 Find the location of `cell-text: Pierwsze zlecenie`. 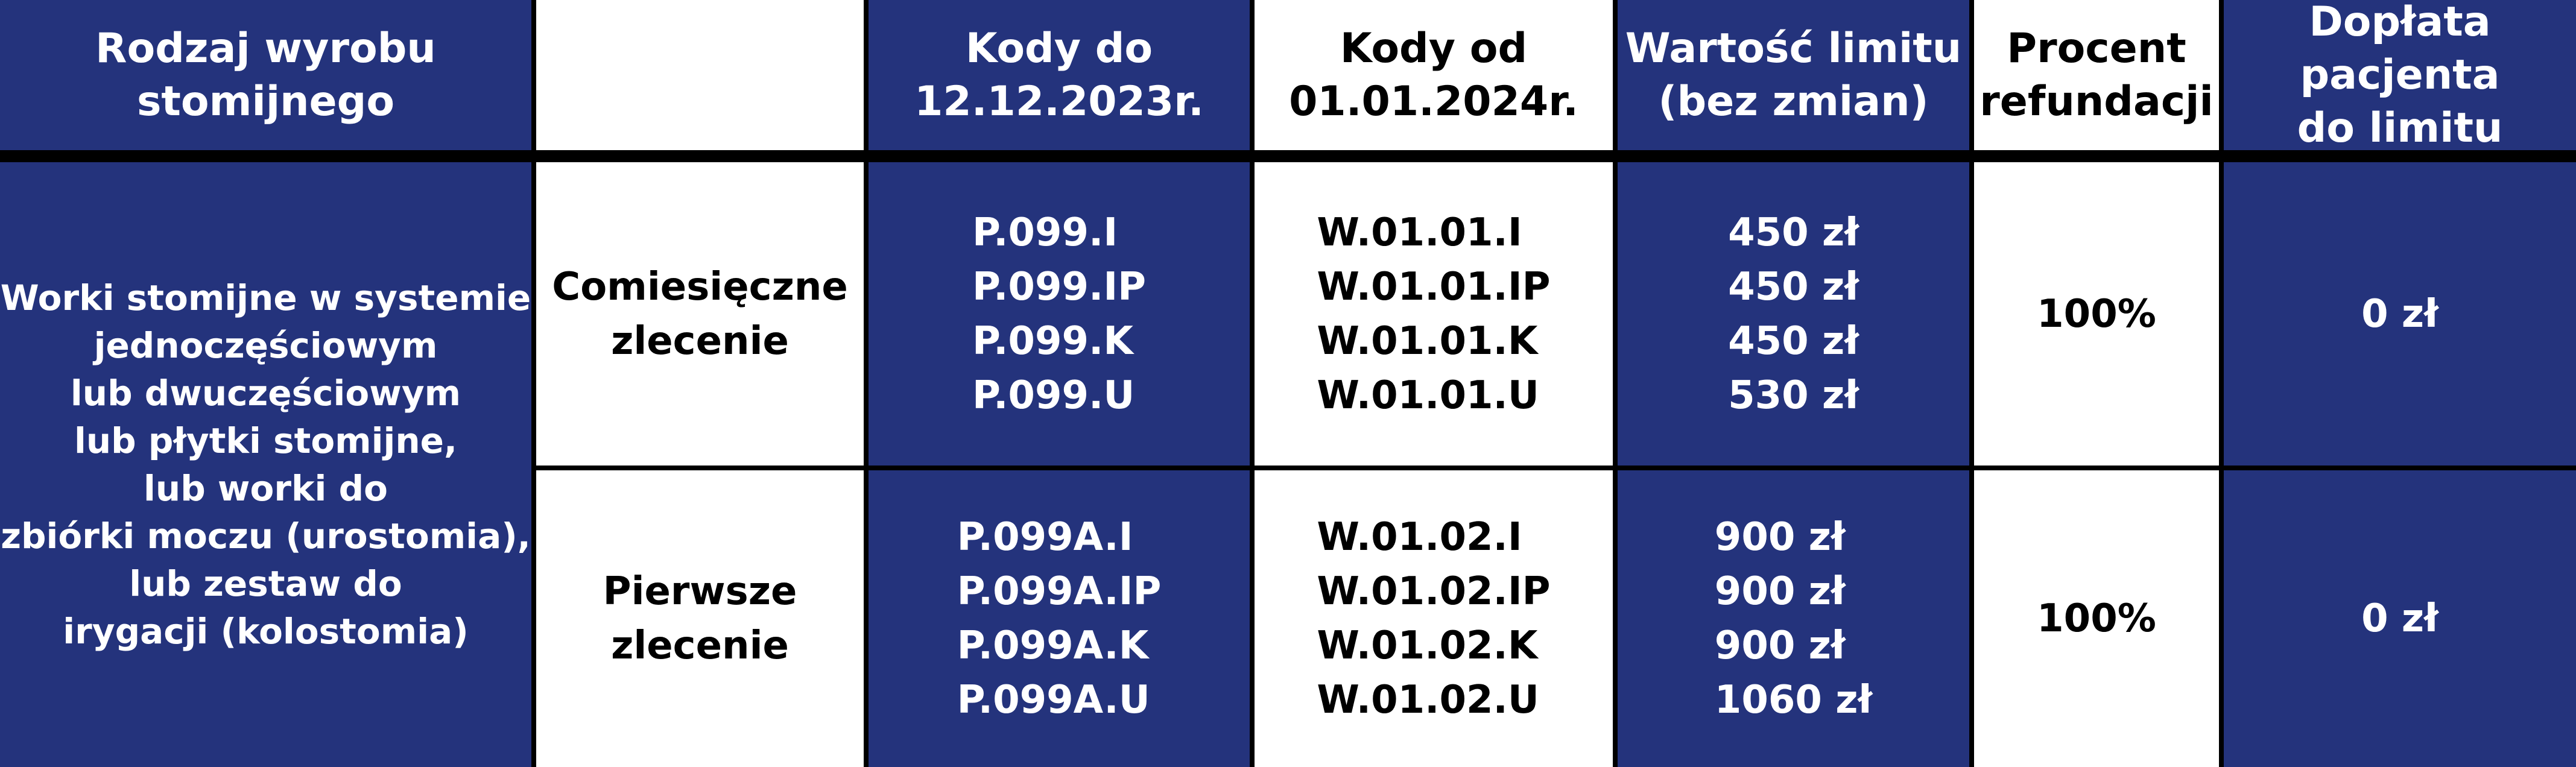

cell-text: Pierwsze zlecenie is located at coordinates (700, 619).